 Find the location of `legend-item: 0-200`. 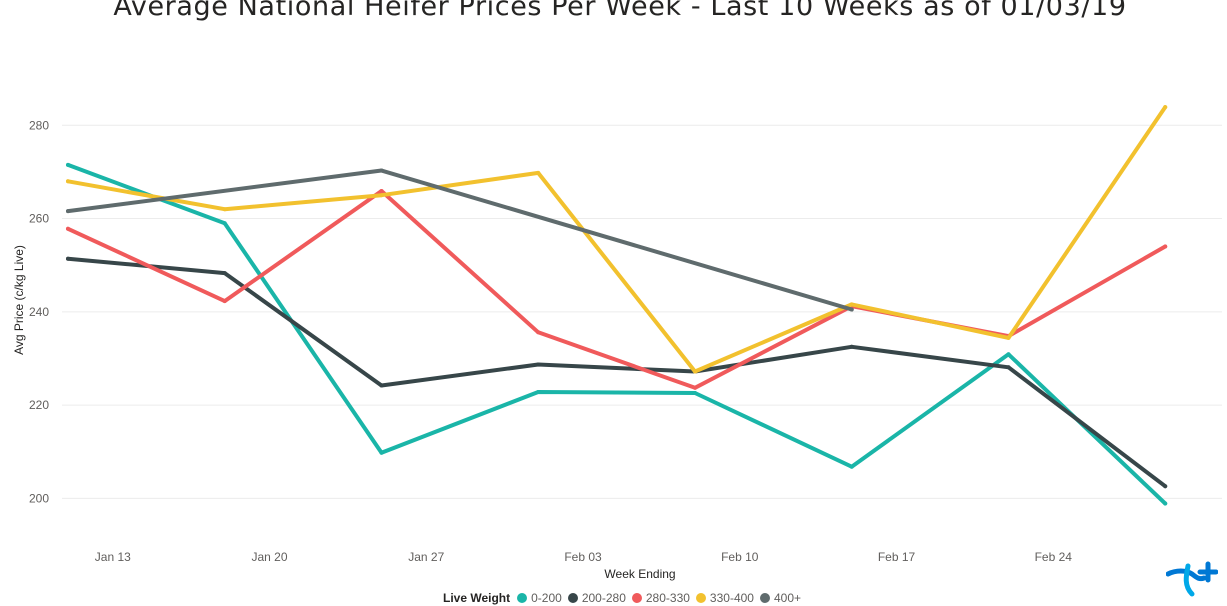

legend-item: 0-200 is located at coordinates (539, 598).